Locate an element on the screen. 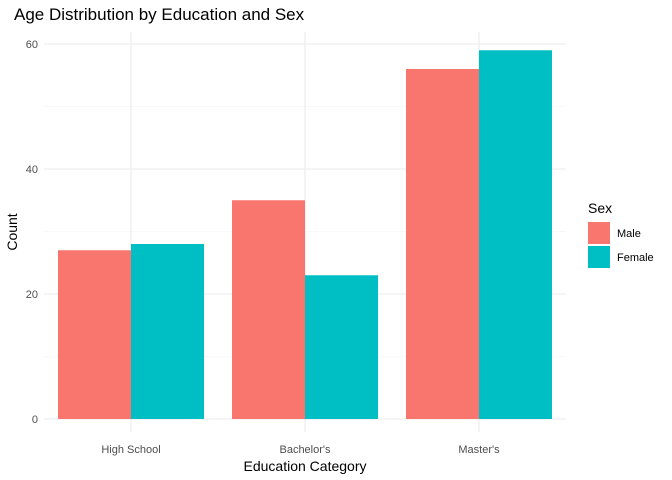 This screenshot has height=480, width=672. legend-key-male is located at coordinates (599, 233).